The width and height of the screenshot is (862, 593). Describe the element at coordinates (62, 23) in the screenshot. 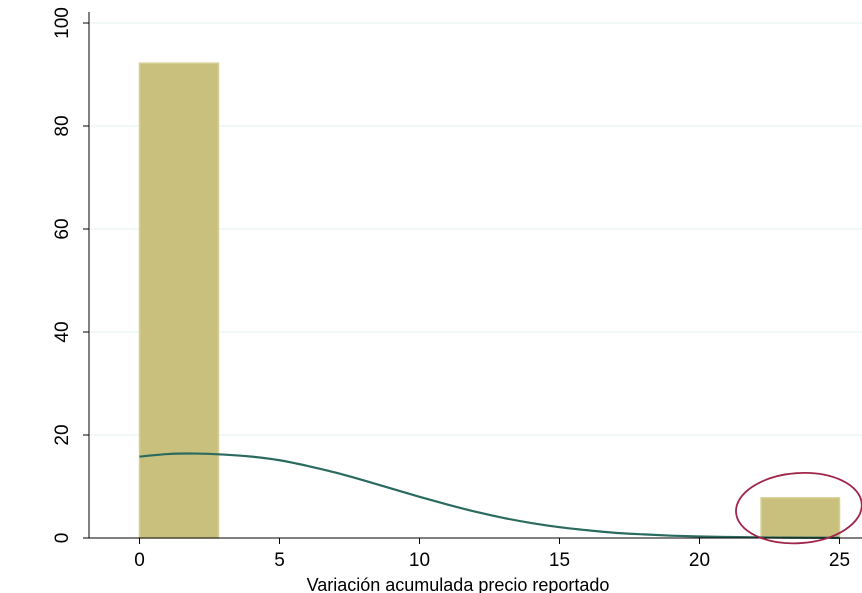

I see `y-tick-label-100: 100` at that location.